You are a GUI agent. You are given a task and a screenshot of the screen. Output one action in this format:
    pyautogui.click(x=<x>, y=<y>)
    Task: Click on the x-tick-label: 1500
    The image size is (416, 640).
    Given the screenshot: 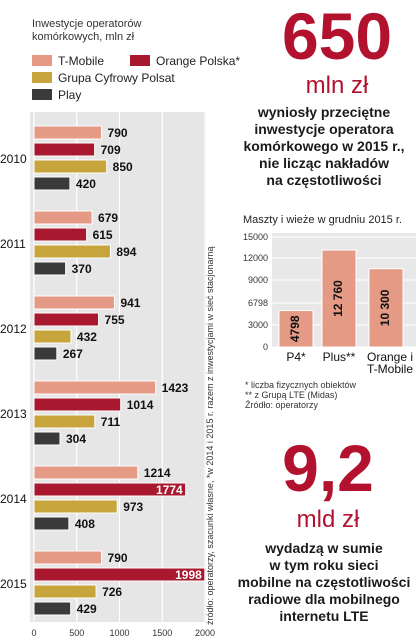 What is the action you would take?
    pyautogui.click(x=162, y=633)
    